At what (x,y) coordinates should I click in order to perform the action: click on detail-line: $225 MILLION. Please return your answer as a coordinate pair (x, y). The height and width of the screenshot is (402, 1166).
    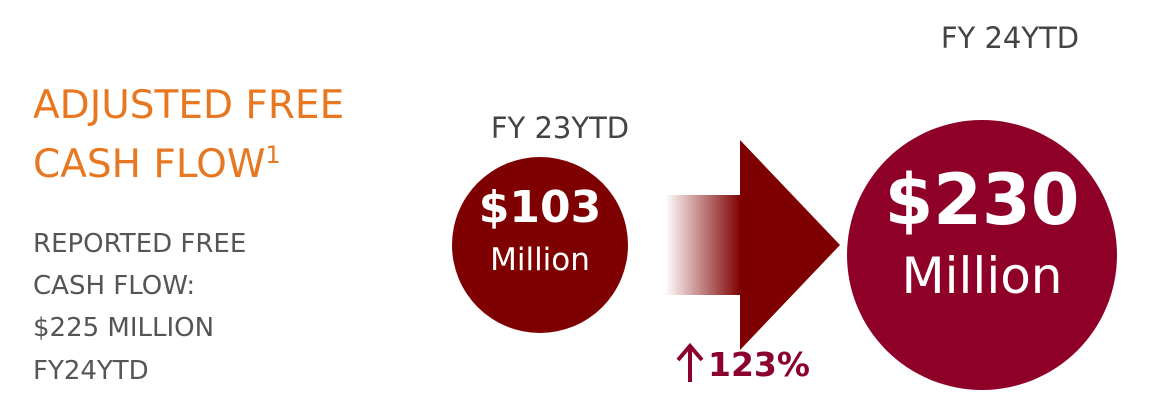
    Looking at the image, I should click on (123, 328).